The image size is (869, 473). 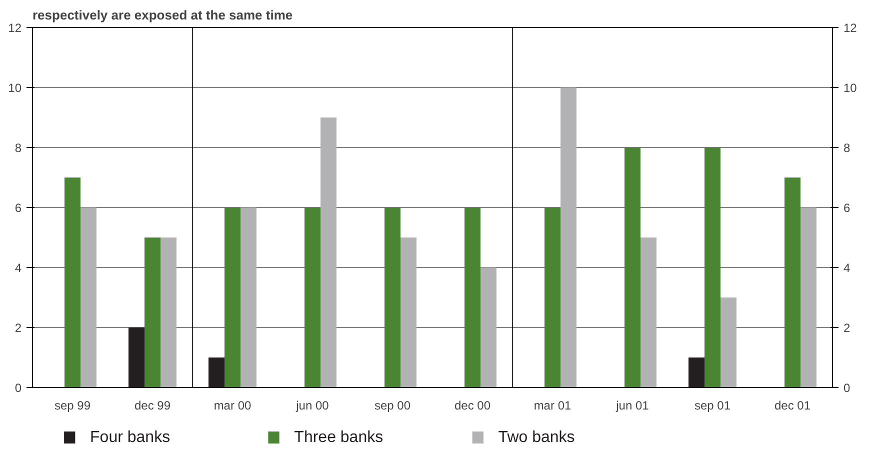 What do you see at coordinates (847, 268) in the screenshot?
I see `y2-tick-label: 4` at bounding box center [847, 268].